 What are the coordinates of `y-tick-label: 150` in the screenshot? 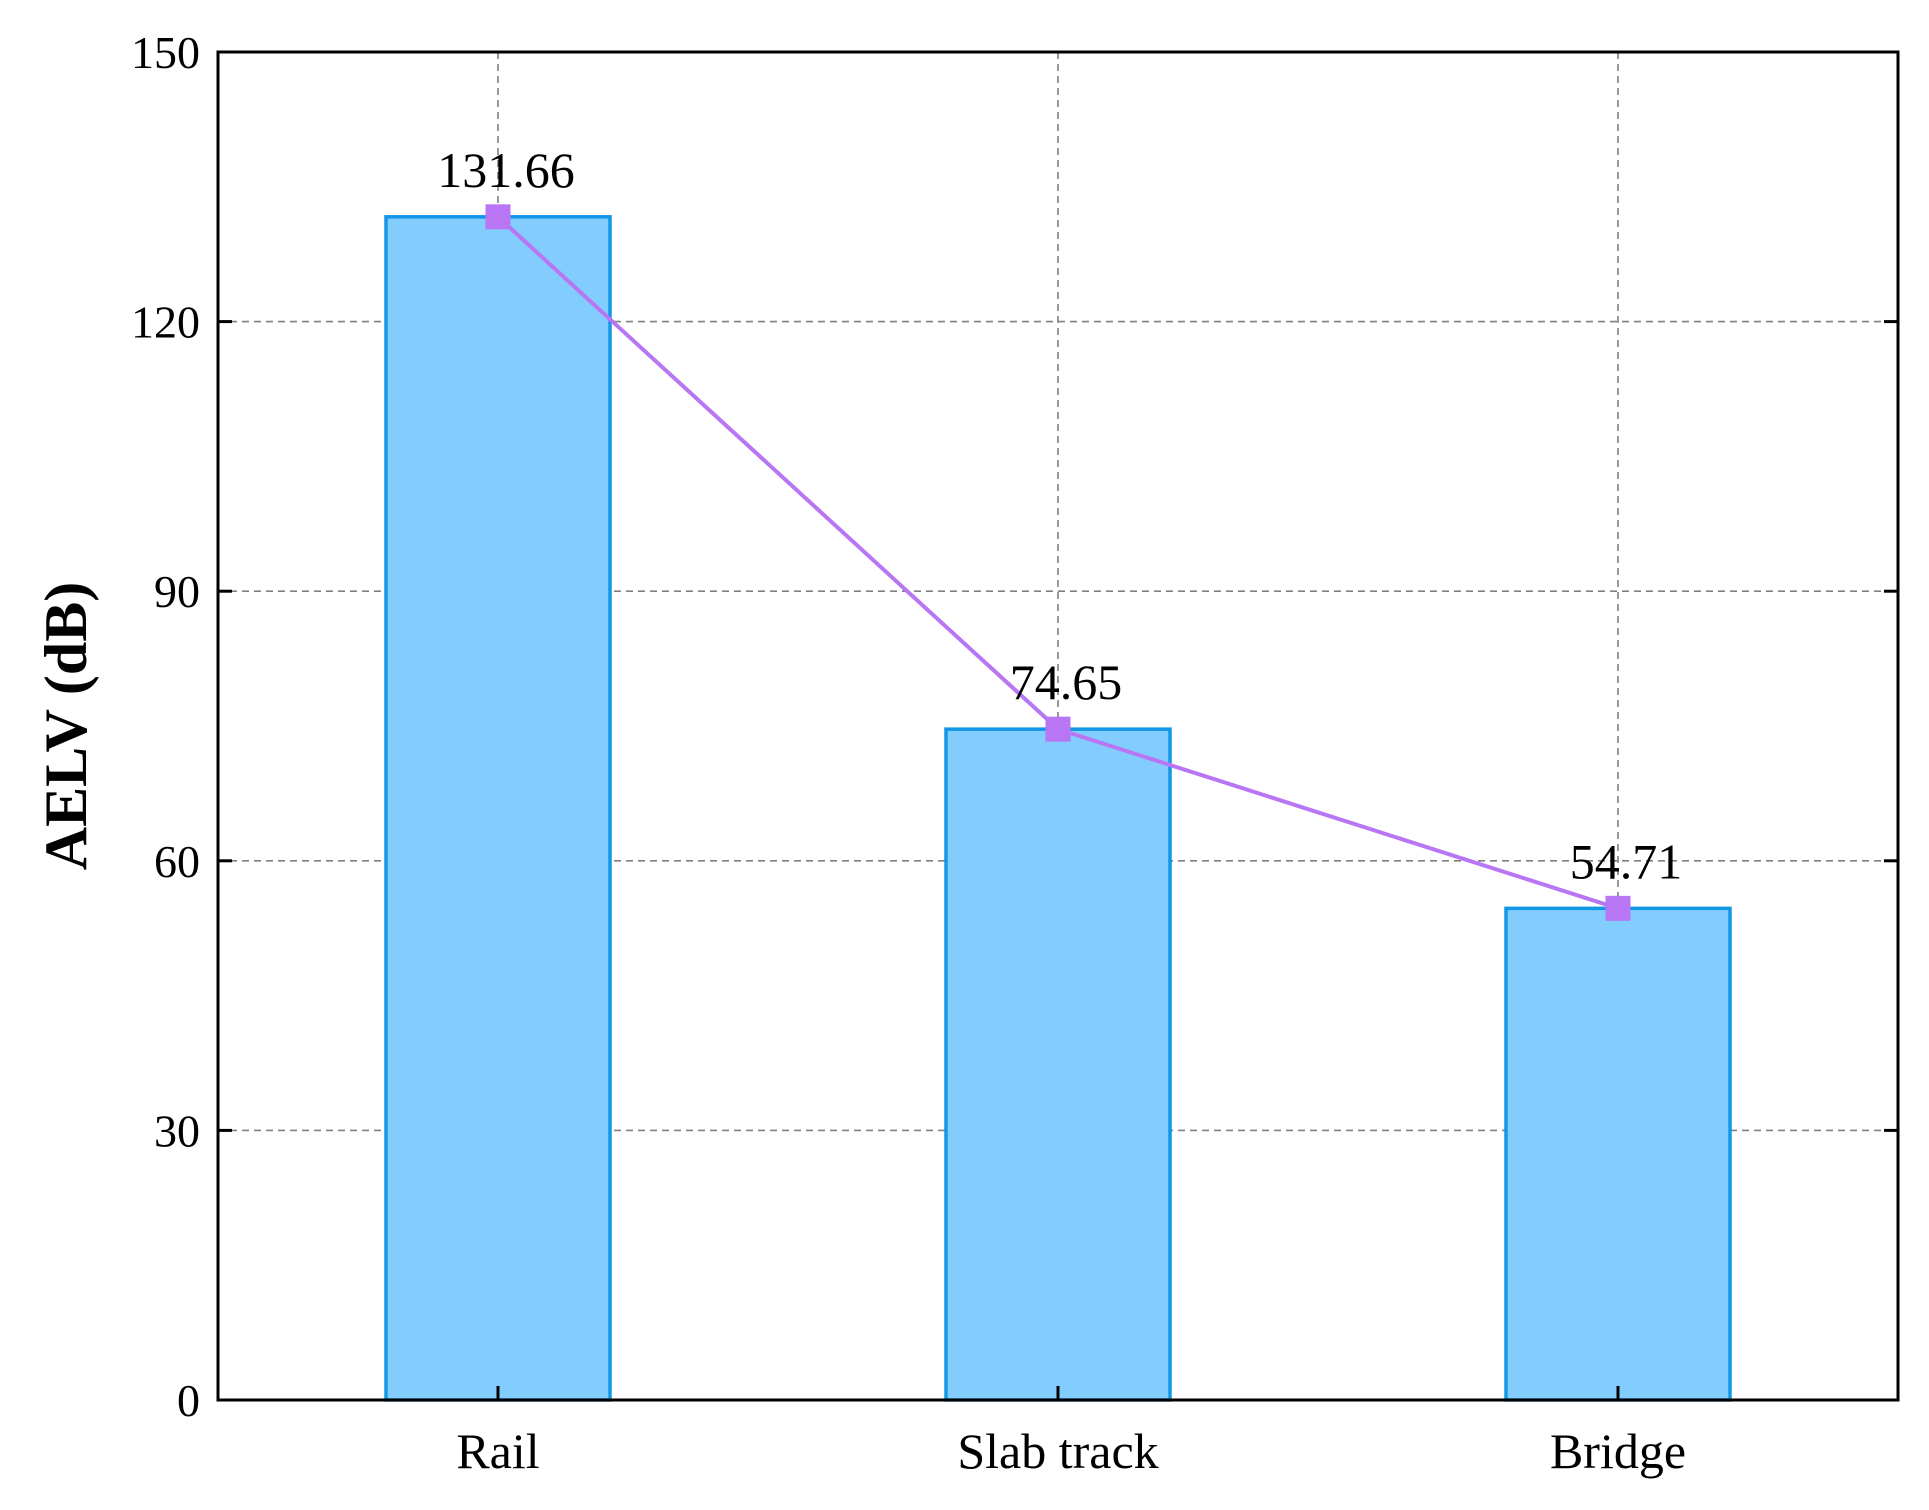 It's located at (165, 52).